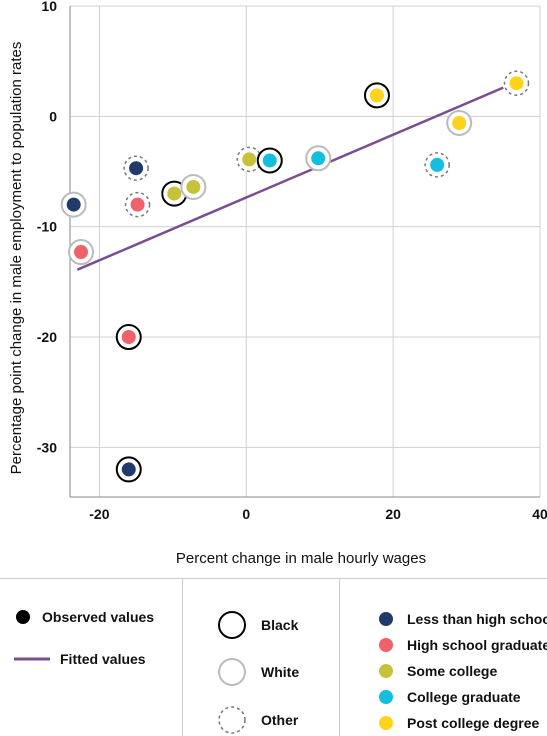 This screenshot has height=736, width=547. What do you see at coordinates (280, 720) in the screenshot?
I see `legend-other-label: Other` at bounding box center [280, 720].